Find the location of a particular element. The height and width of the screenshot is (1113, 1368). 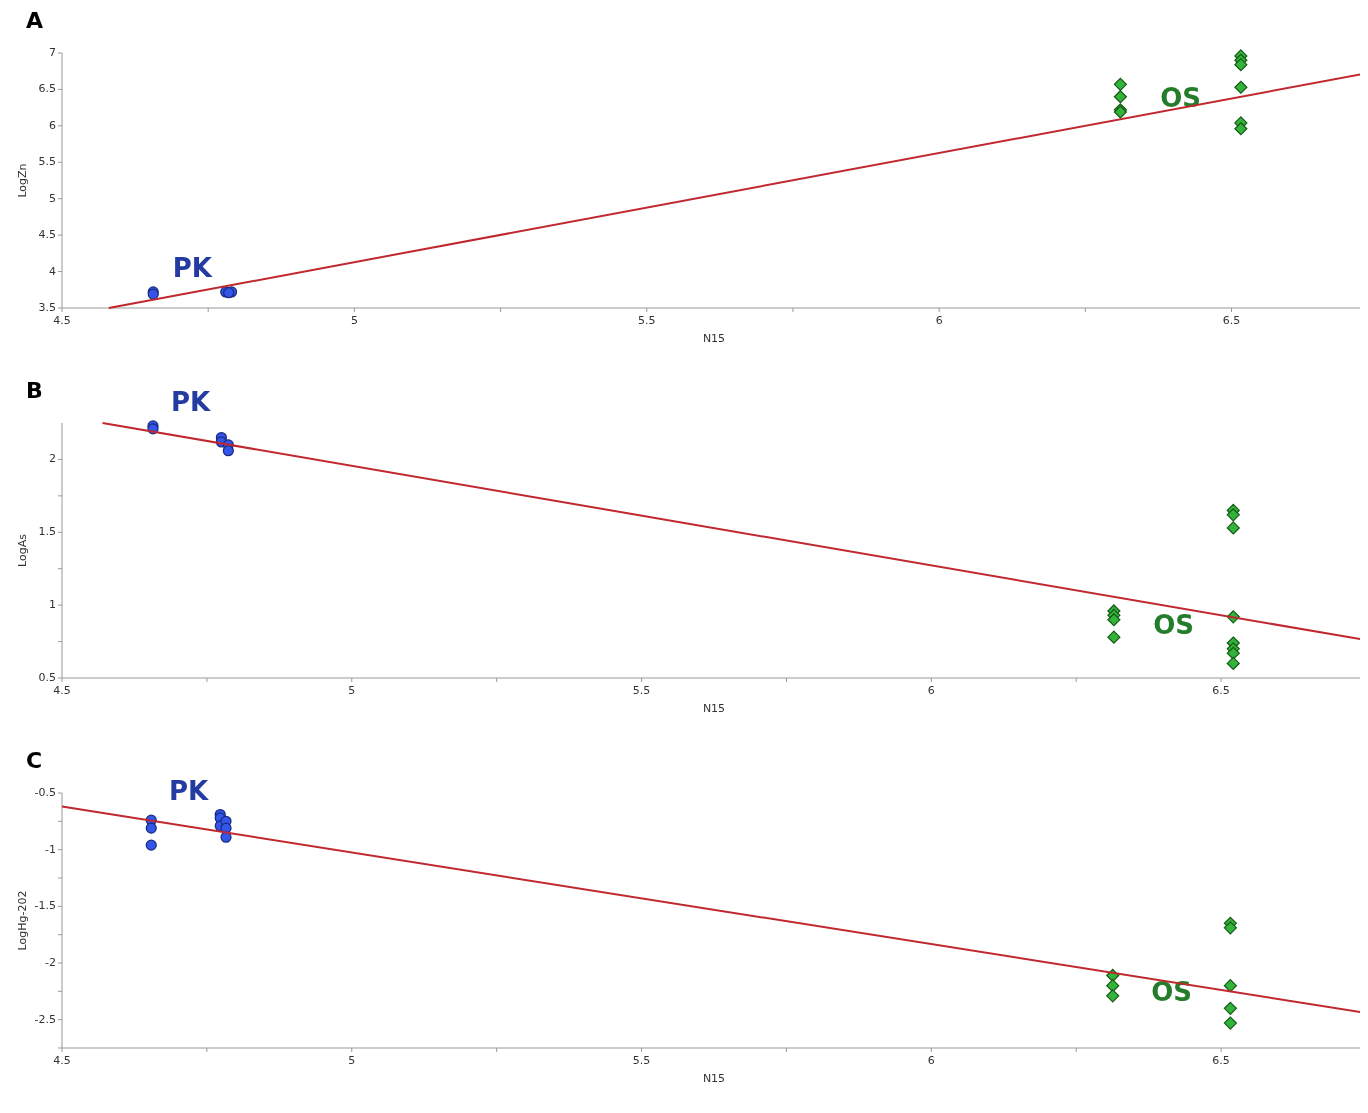

y-tick-label: 3.5 is located at coordinates (47, 307).